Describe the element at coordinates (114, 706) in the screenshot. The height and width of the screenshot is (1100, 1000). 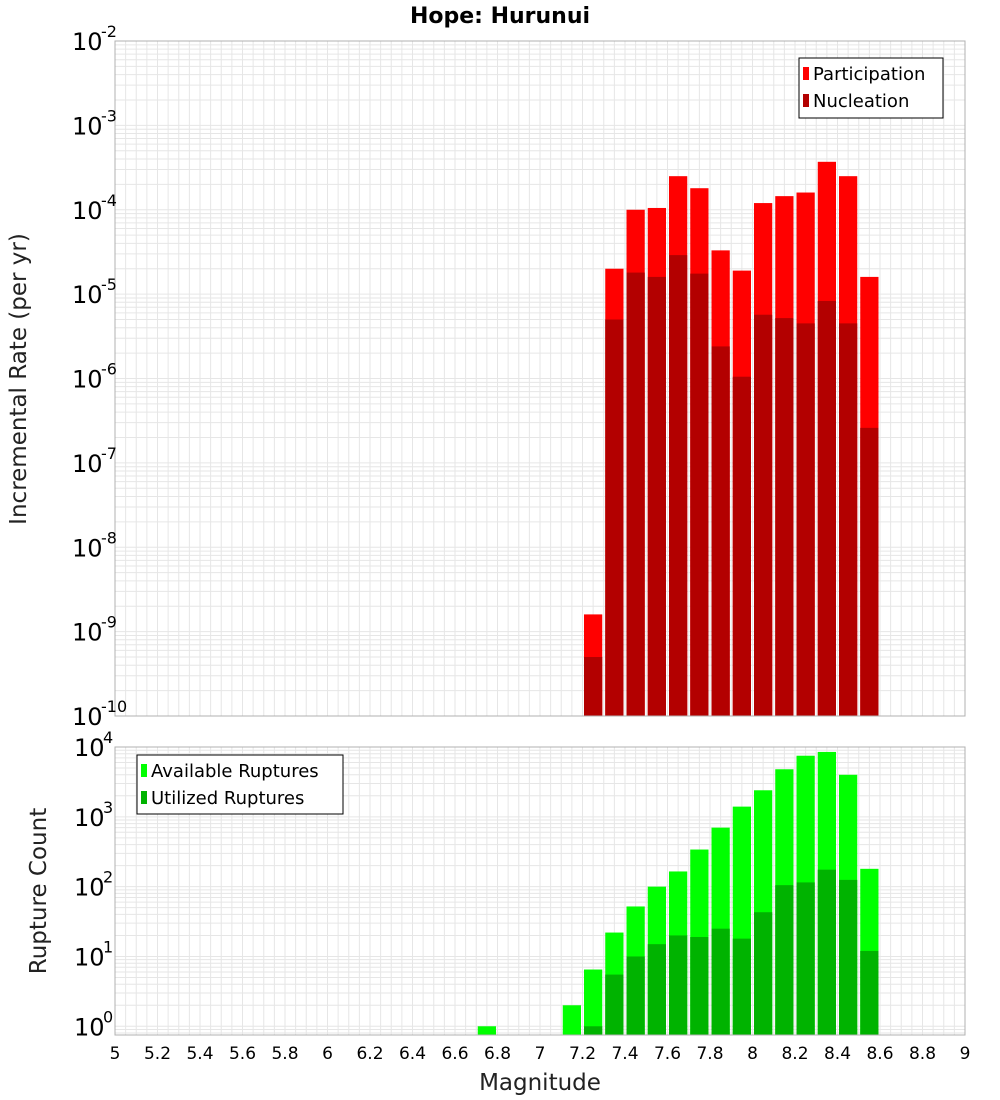
I see `y-tick-exponent: -10` at that location.